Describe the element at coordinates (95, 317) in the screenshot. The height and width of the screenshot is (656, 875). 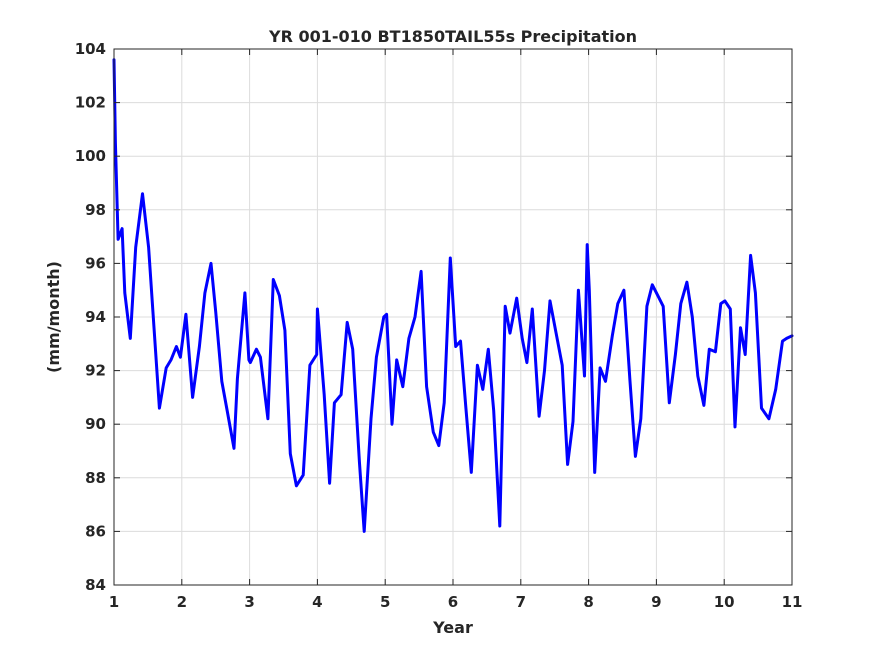
I see `y-tick-label: 94` at that location.